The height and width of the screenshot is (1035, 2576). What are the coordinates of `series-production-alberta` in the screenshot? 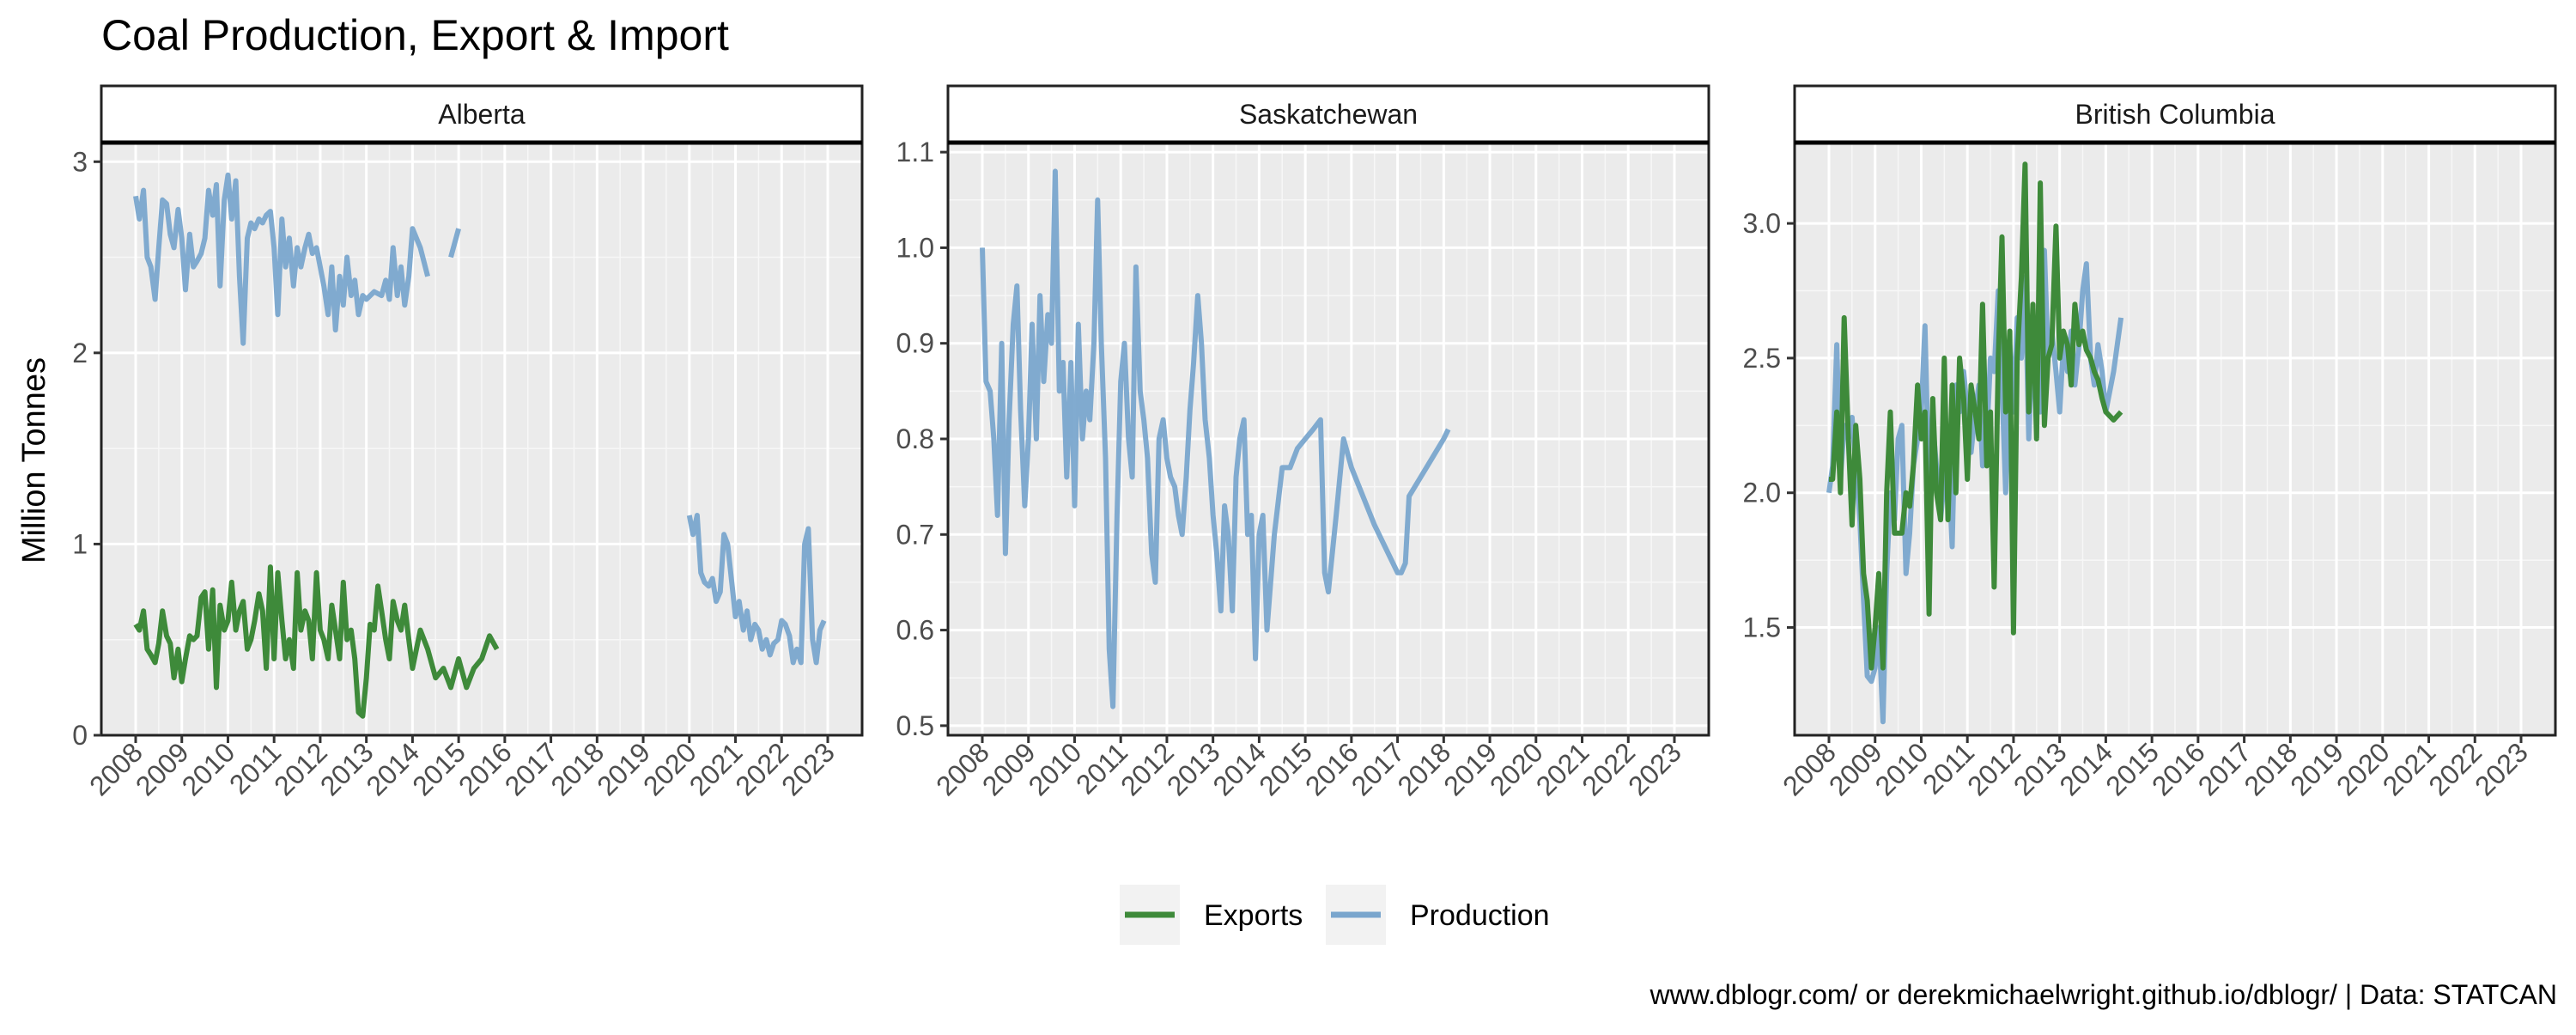 It's located at (480, 419).